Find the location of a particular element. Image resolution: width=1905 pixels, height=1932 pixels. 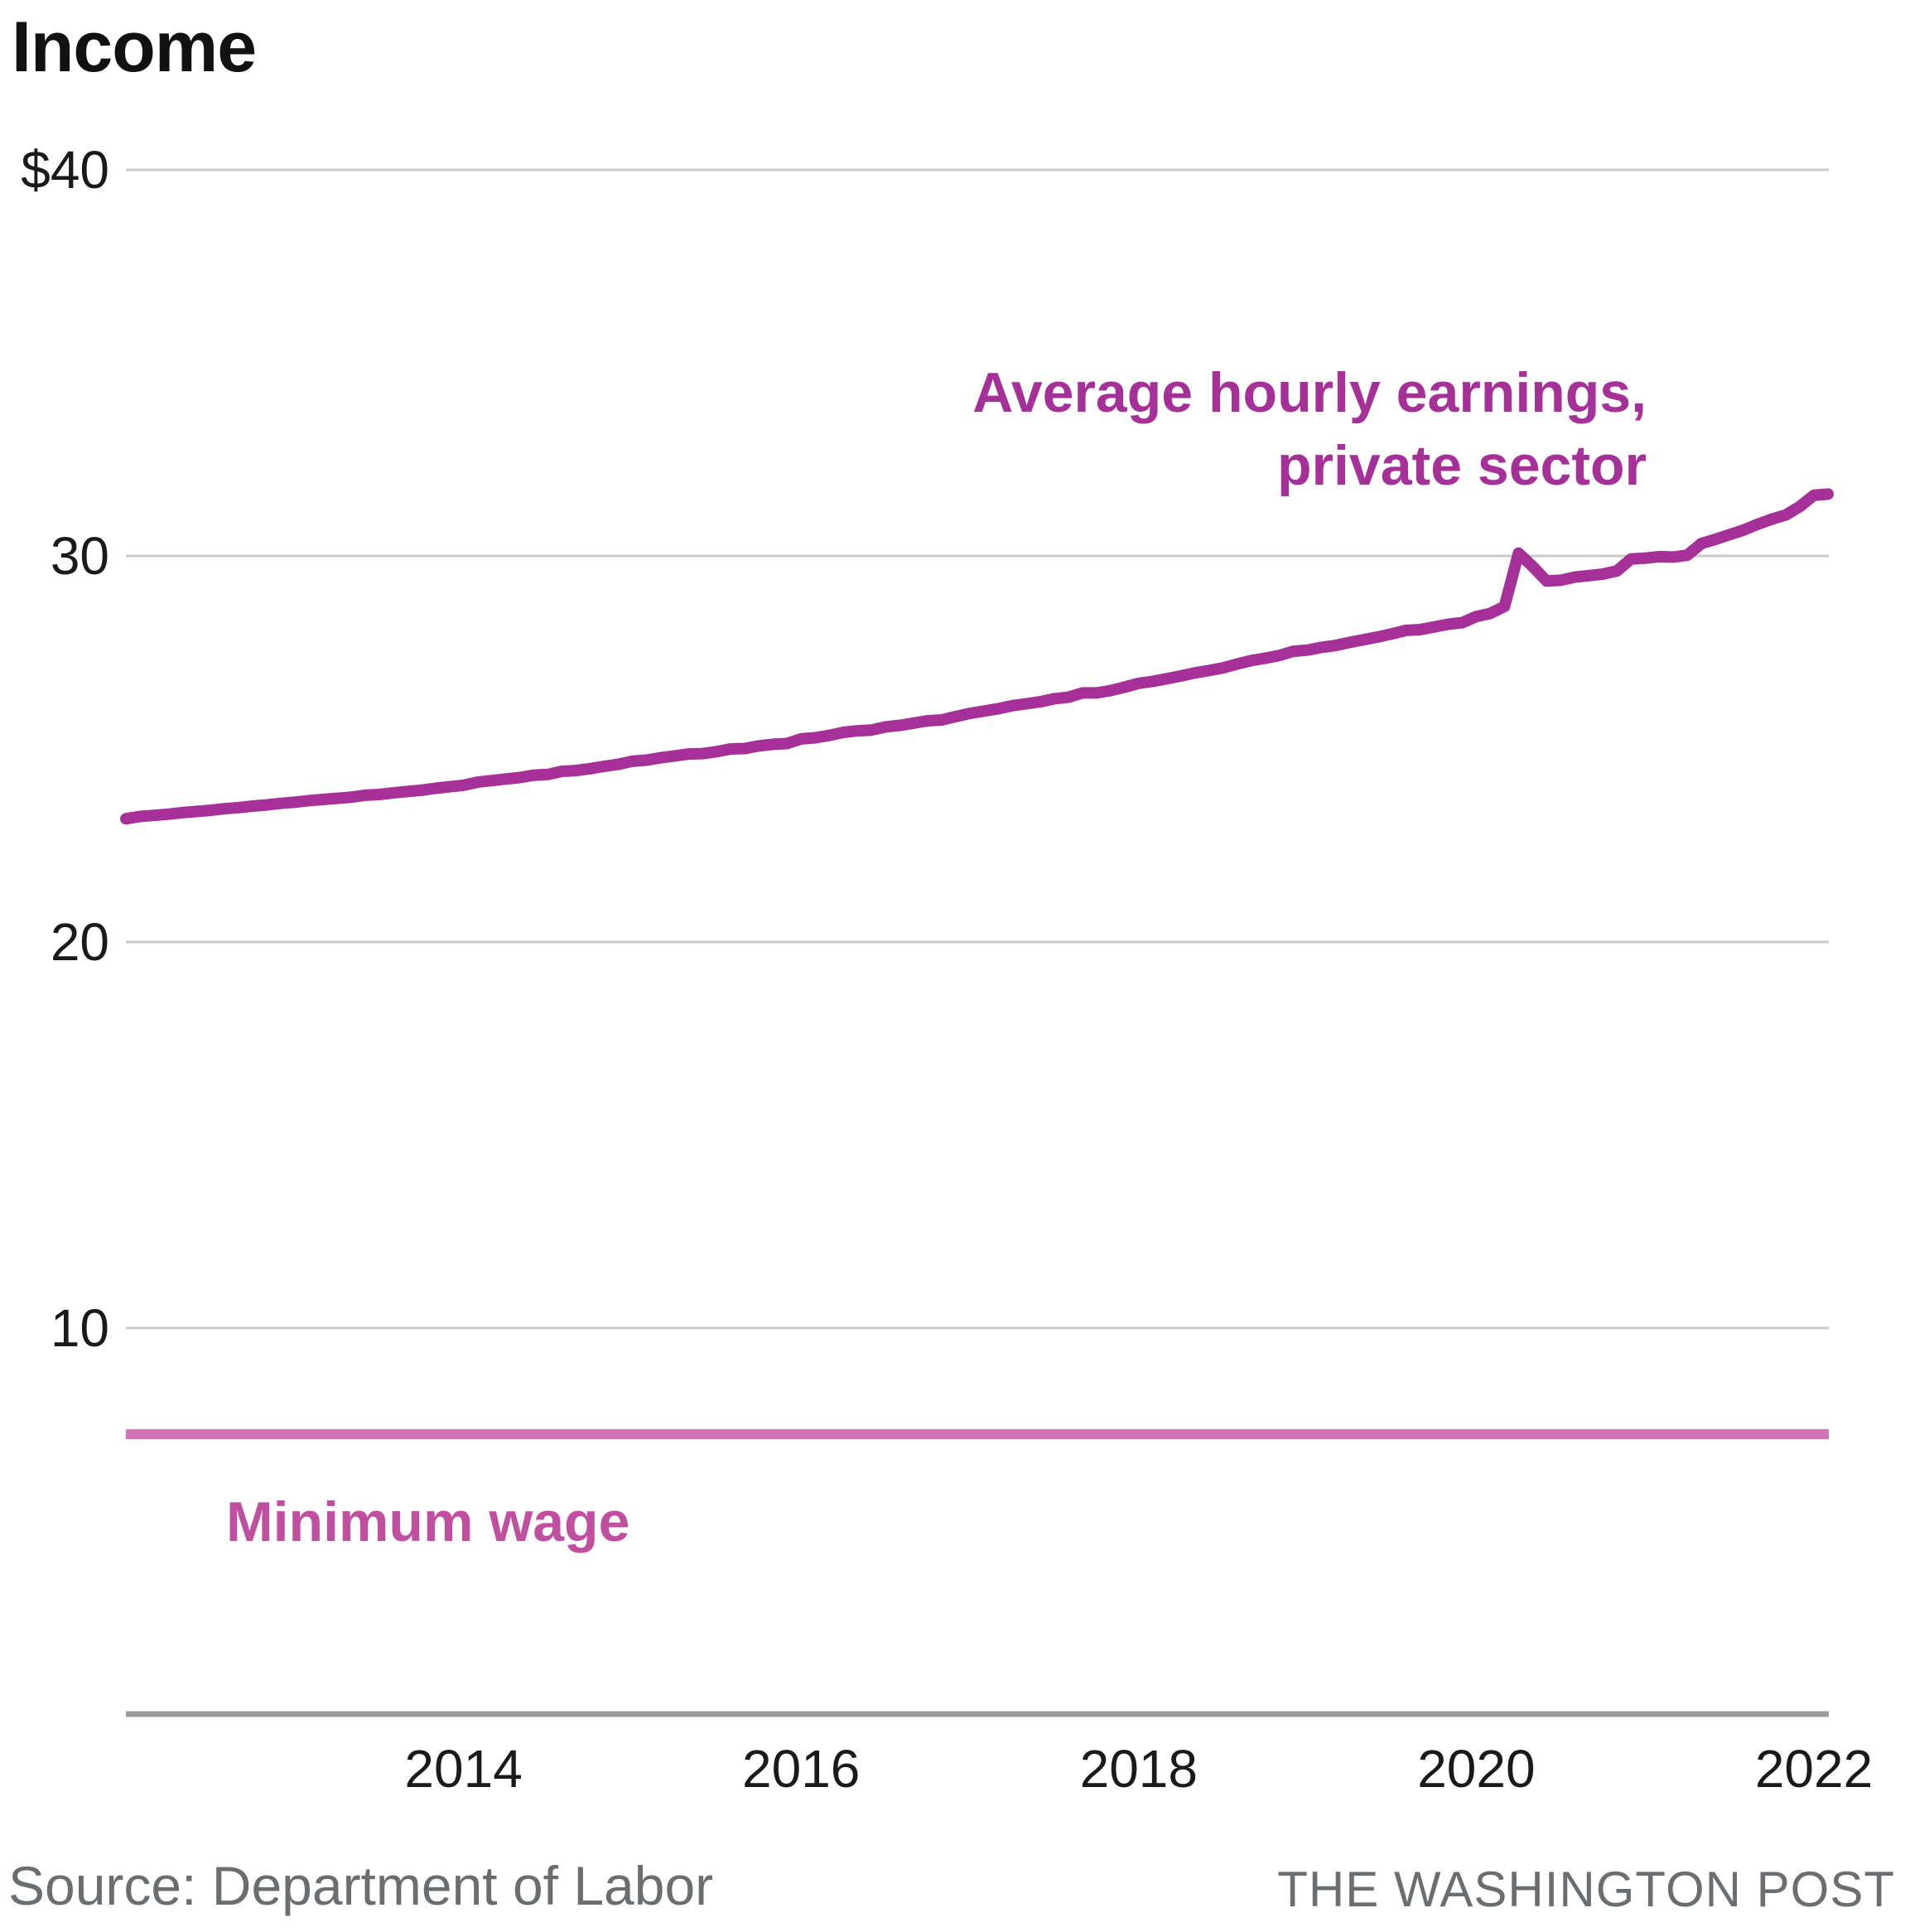

x-tick-label-2018: 2018 is located at coordinates (1138, 1769).